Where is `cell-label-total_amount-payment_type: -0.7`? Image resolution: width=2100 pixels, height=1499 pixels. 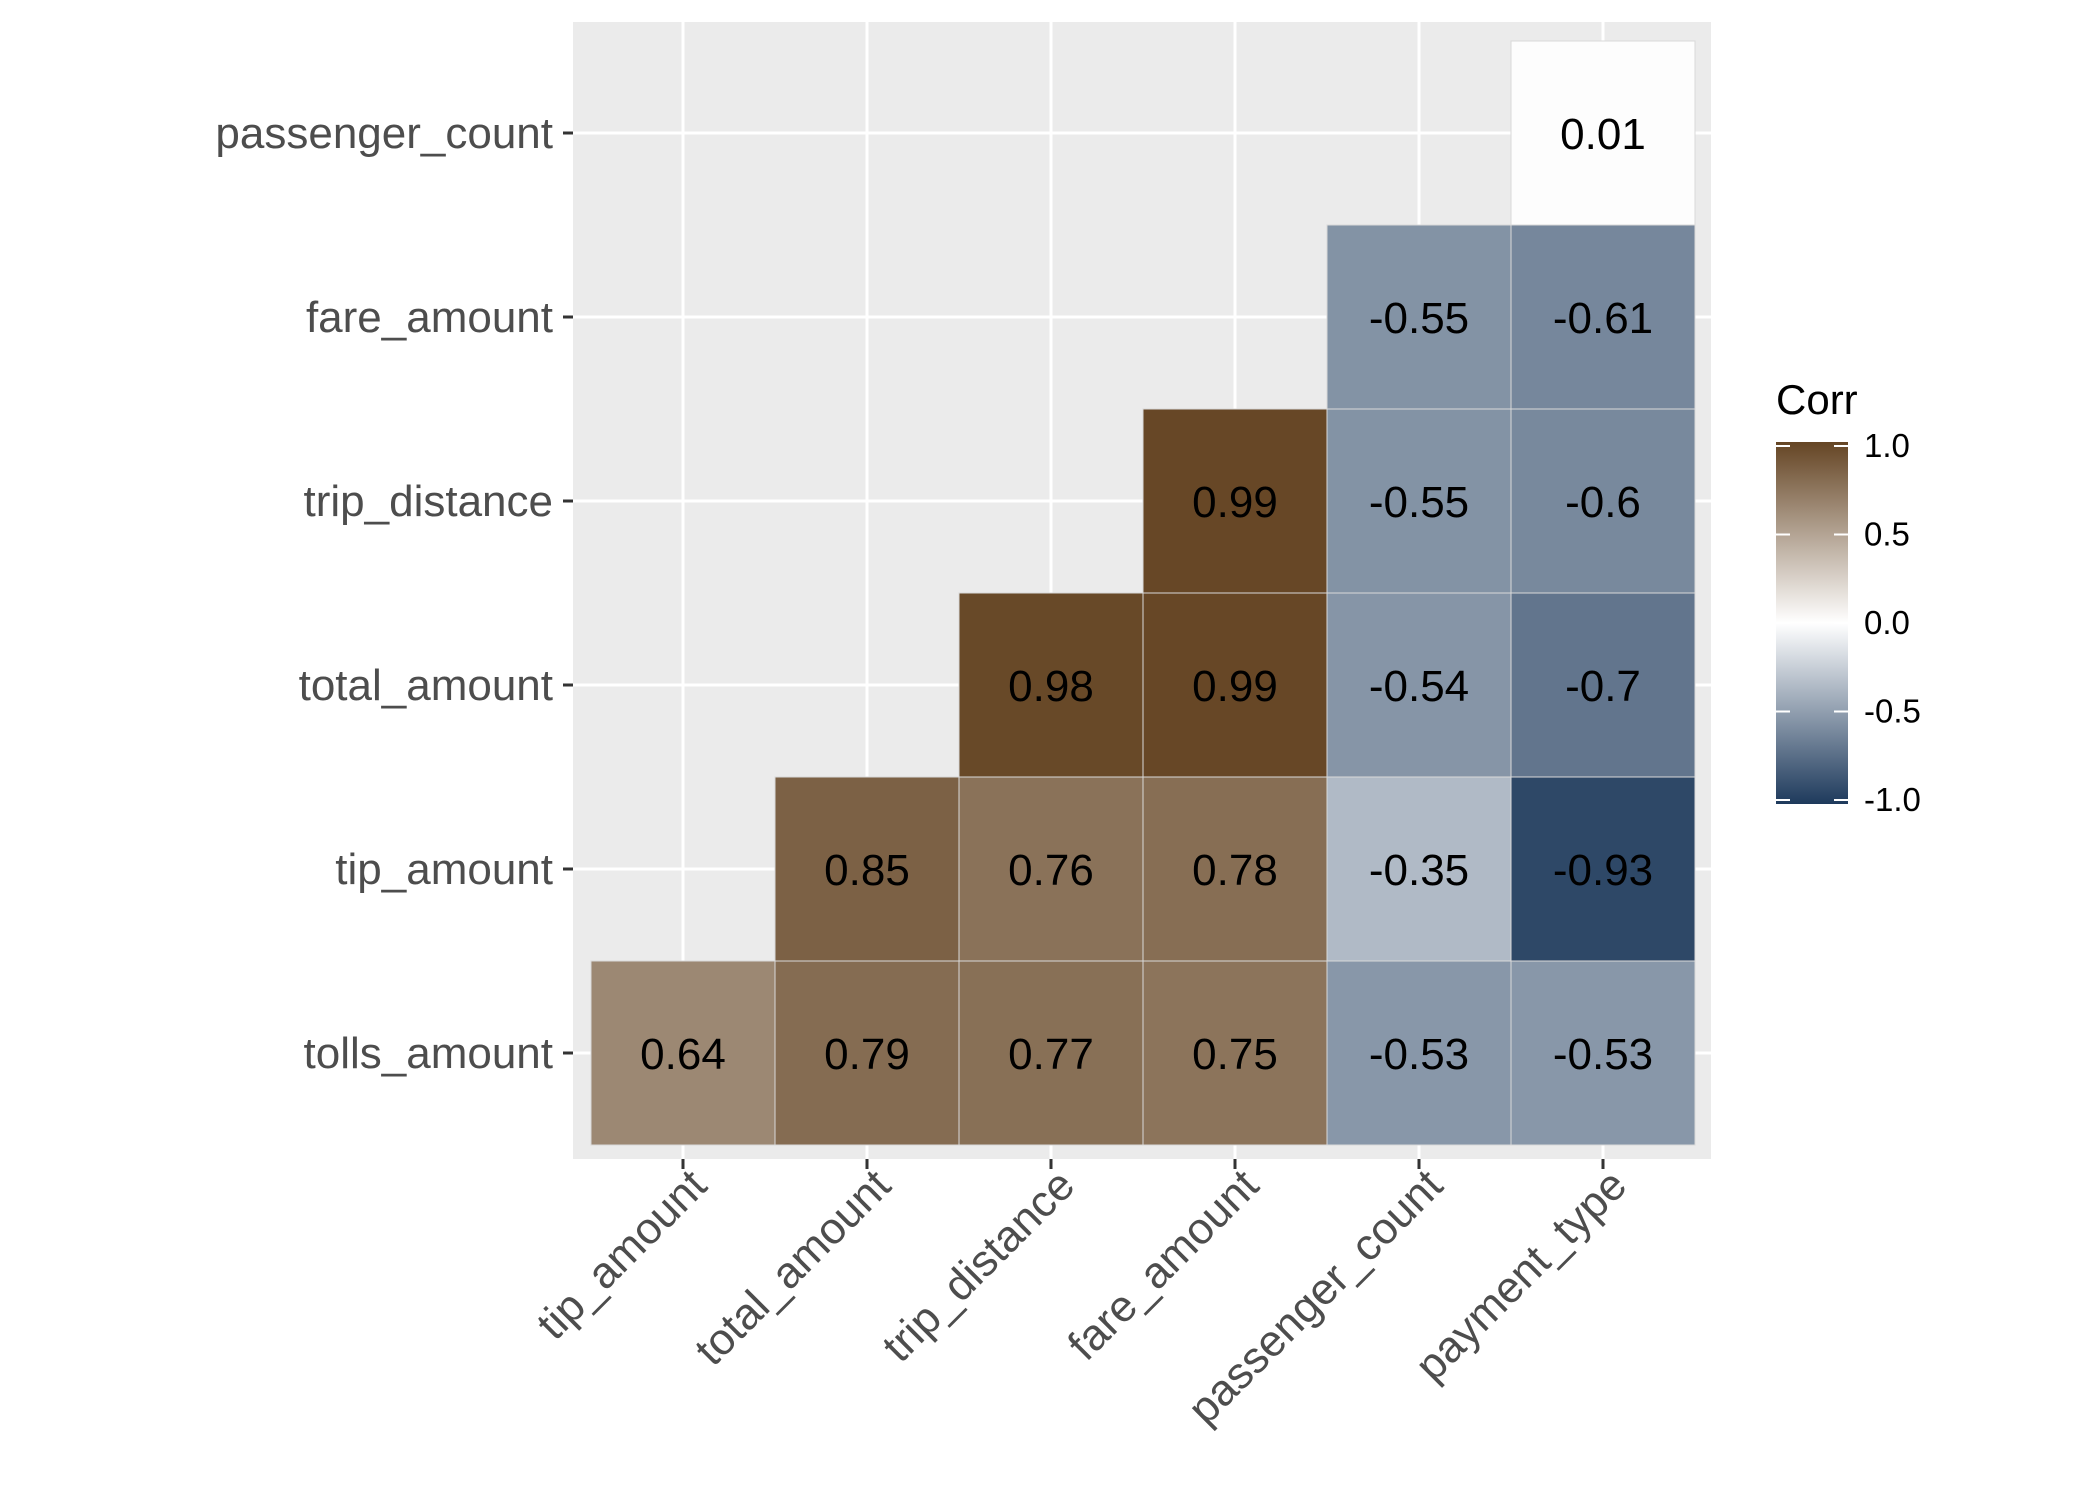 cell-label-total_amount-payment_type: -0.7 is located at coordinates (1603, 686).